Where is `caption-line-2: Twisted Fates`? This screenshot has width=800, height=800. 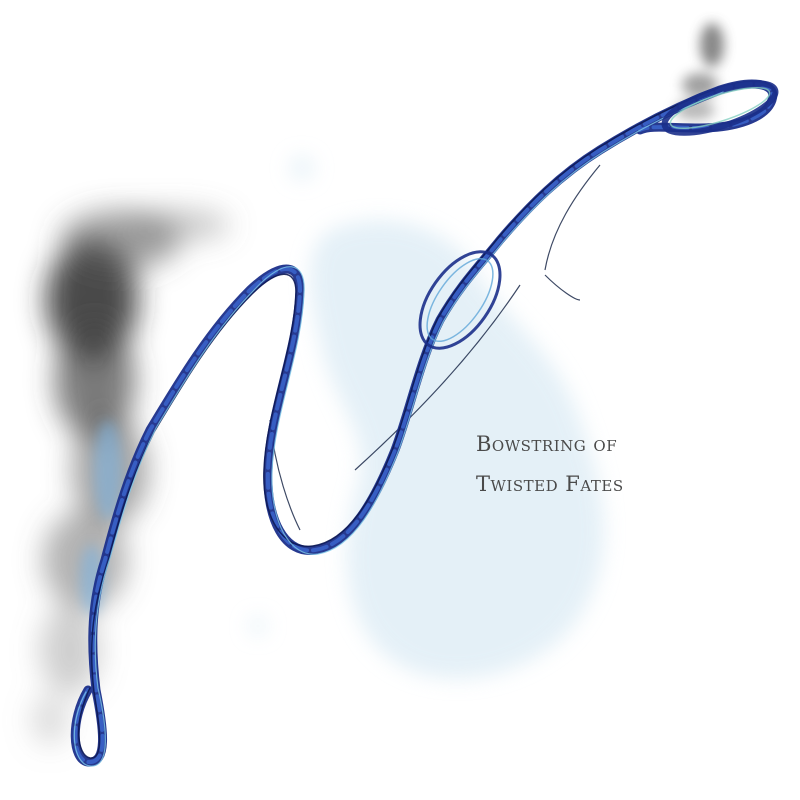
caption-line-2: Twisted Fates is located at coordinates (550, 484).